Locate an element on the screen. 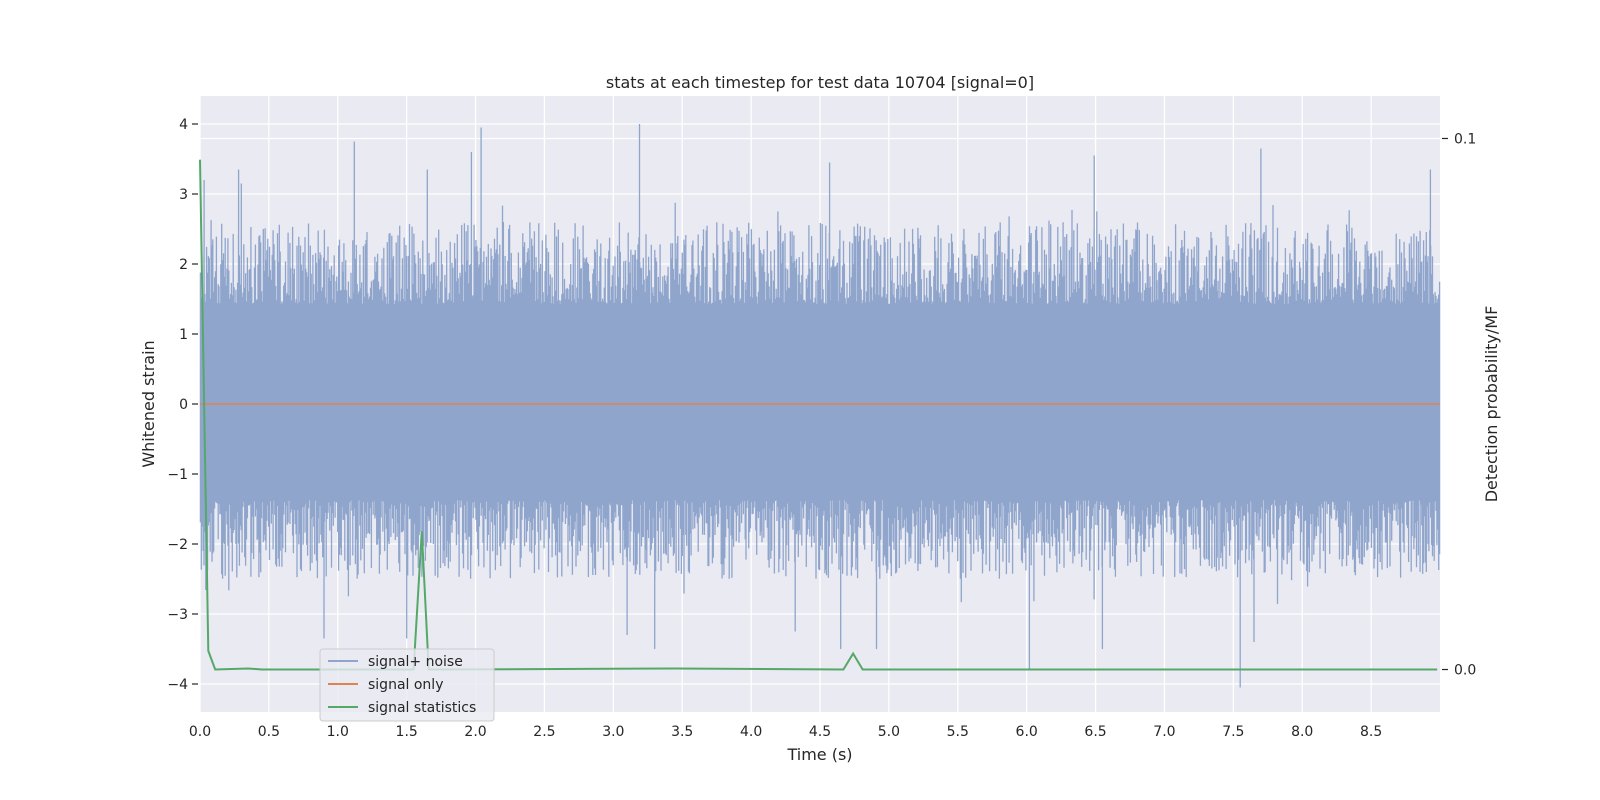 The image size is (1600, 800). x-axis-label: Time (s) is located at coordinates (819, 754).